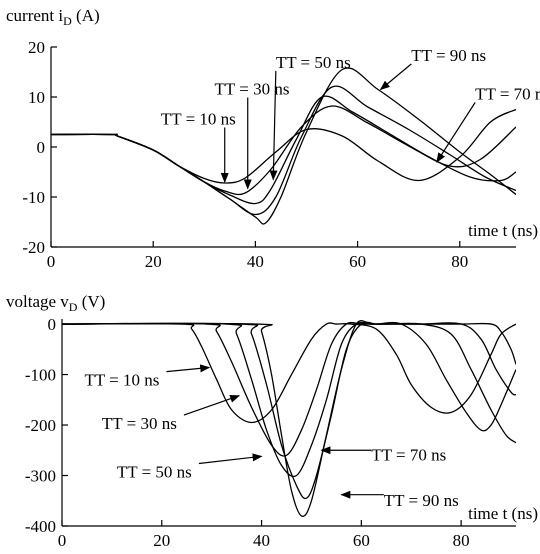 The height and width of the screenshot is (554, 540). Describe the element at coordinates (503, 230) in the screenshot. I see `current-chart-xlabel: time t (ns)` at that location.